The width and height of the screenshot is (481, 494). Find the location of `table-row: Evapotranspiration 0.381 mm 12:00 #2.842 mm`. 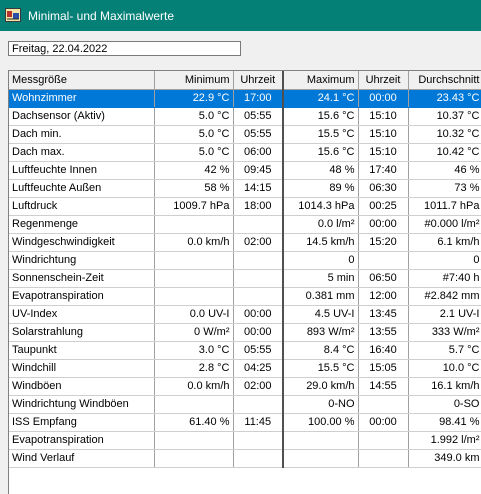

table-row: Evapotranspiration 0.381 mm 12:00 #2.842 mm is located at coordinates (245, 296).